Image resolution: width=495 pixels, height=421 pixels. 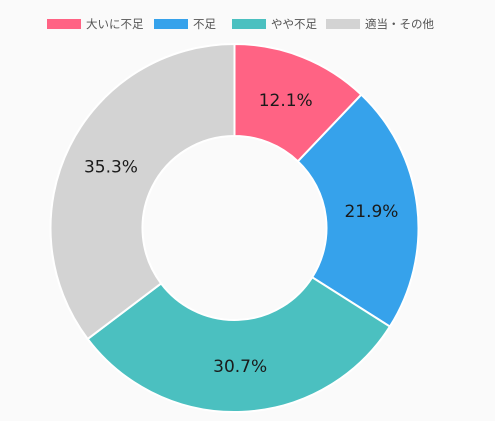 I want to click on slice-value-label-3: 30.7%, so click(x=240, y=367).